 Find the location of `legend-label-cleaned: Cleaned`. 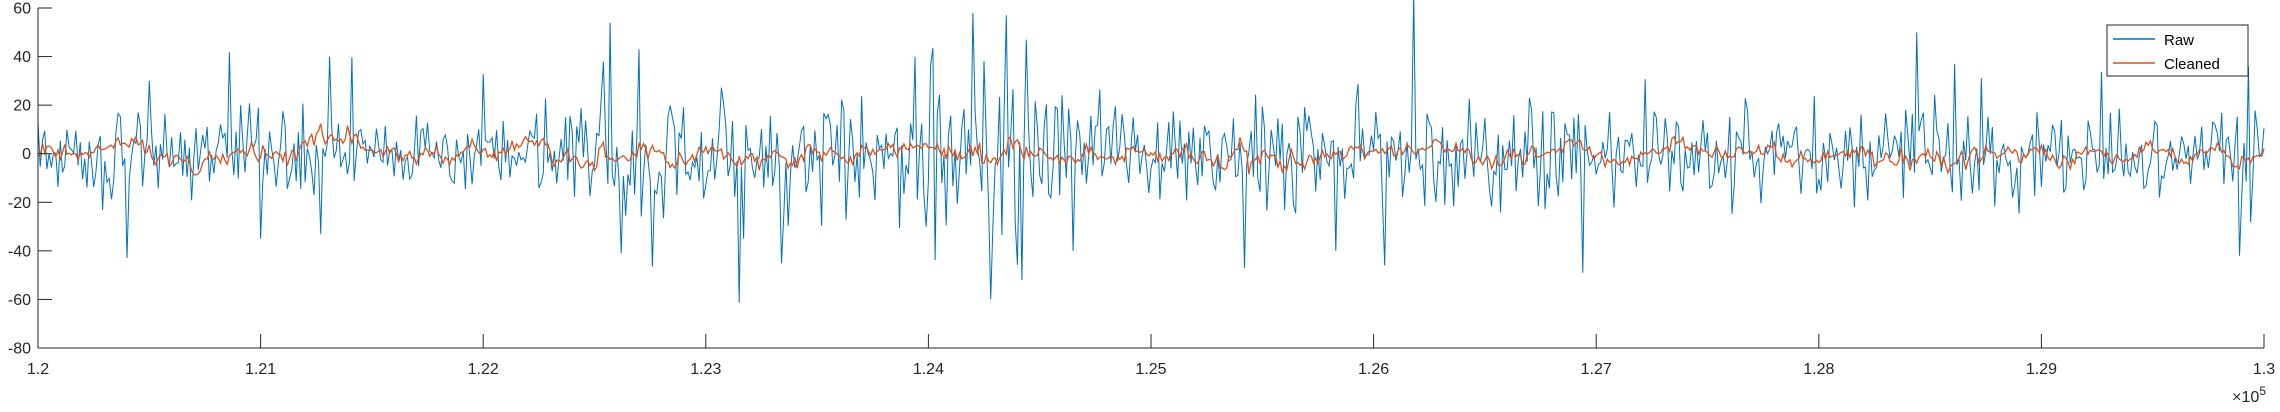

legend-label-cleaned: Cleaned is located at coordinates (2192, 64).